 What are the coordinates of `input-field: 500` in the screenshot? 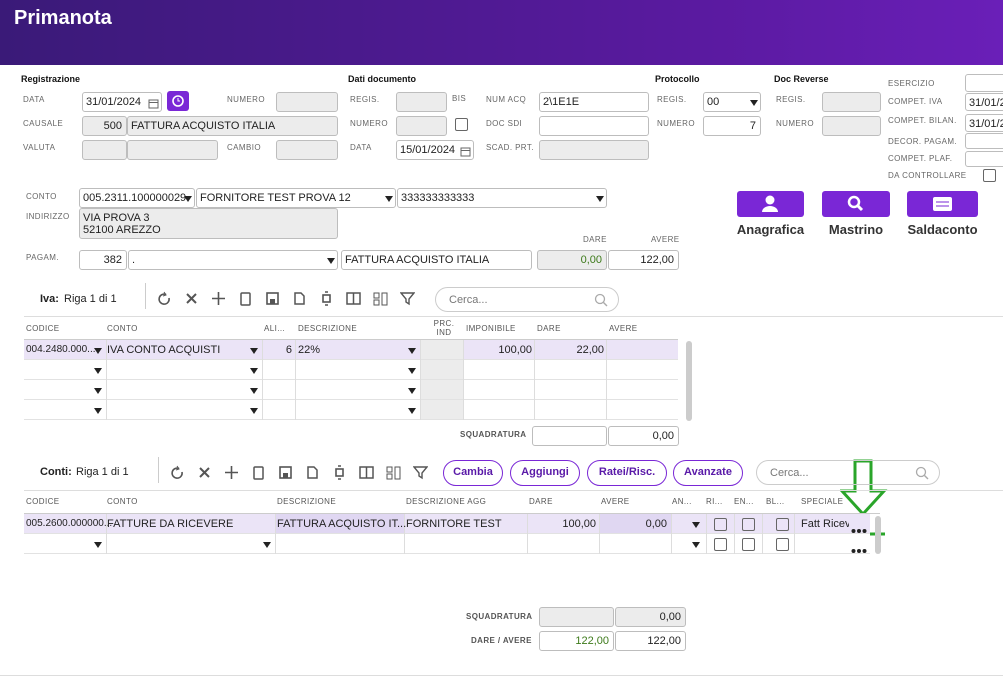 It's located at (104, 126).